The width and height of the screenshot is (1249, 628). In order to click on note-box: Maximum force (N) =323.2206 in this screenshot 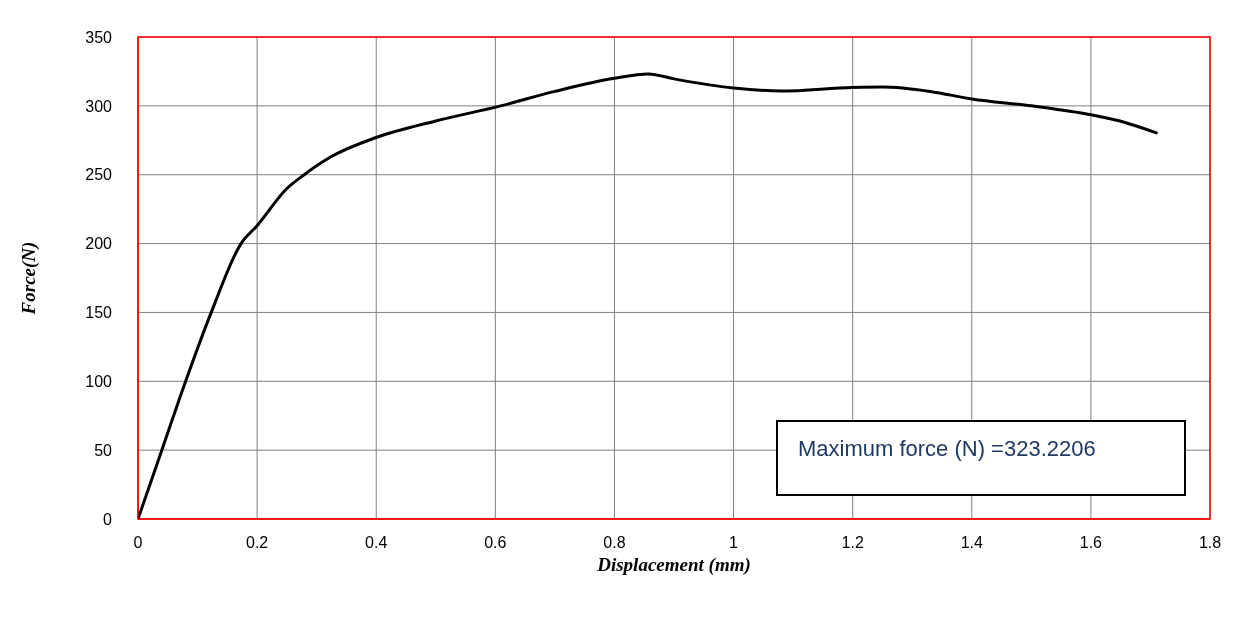, I will do `click(981, 458)`.